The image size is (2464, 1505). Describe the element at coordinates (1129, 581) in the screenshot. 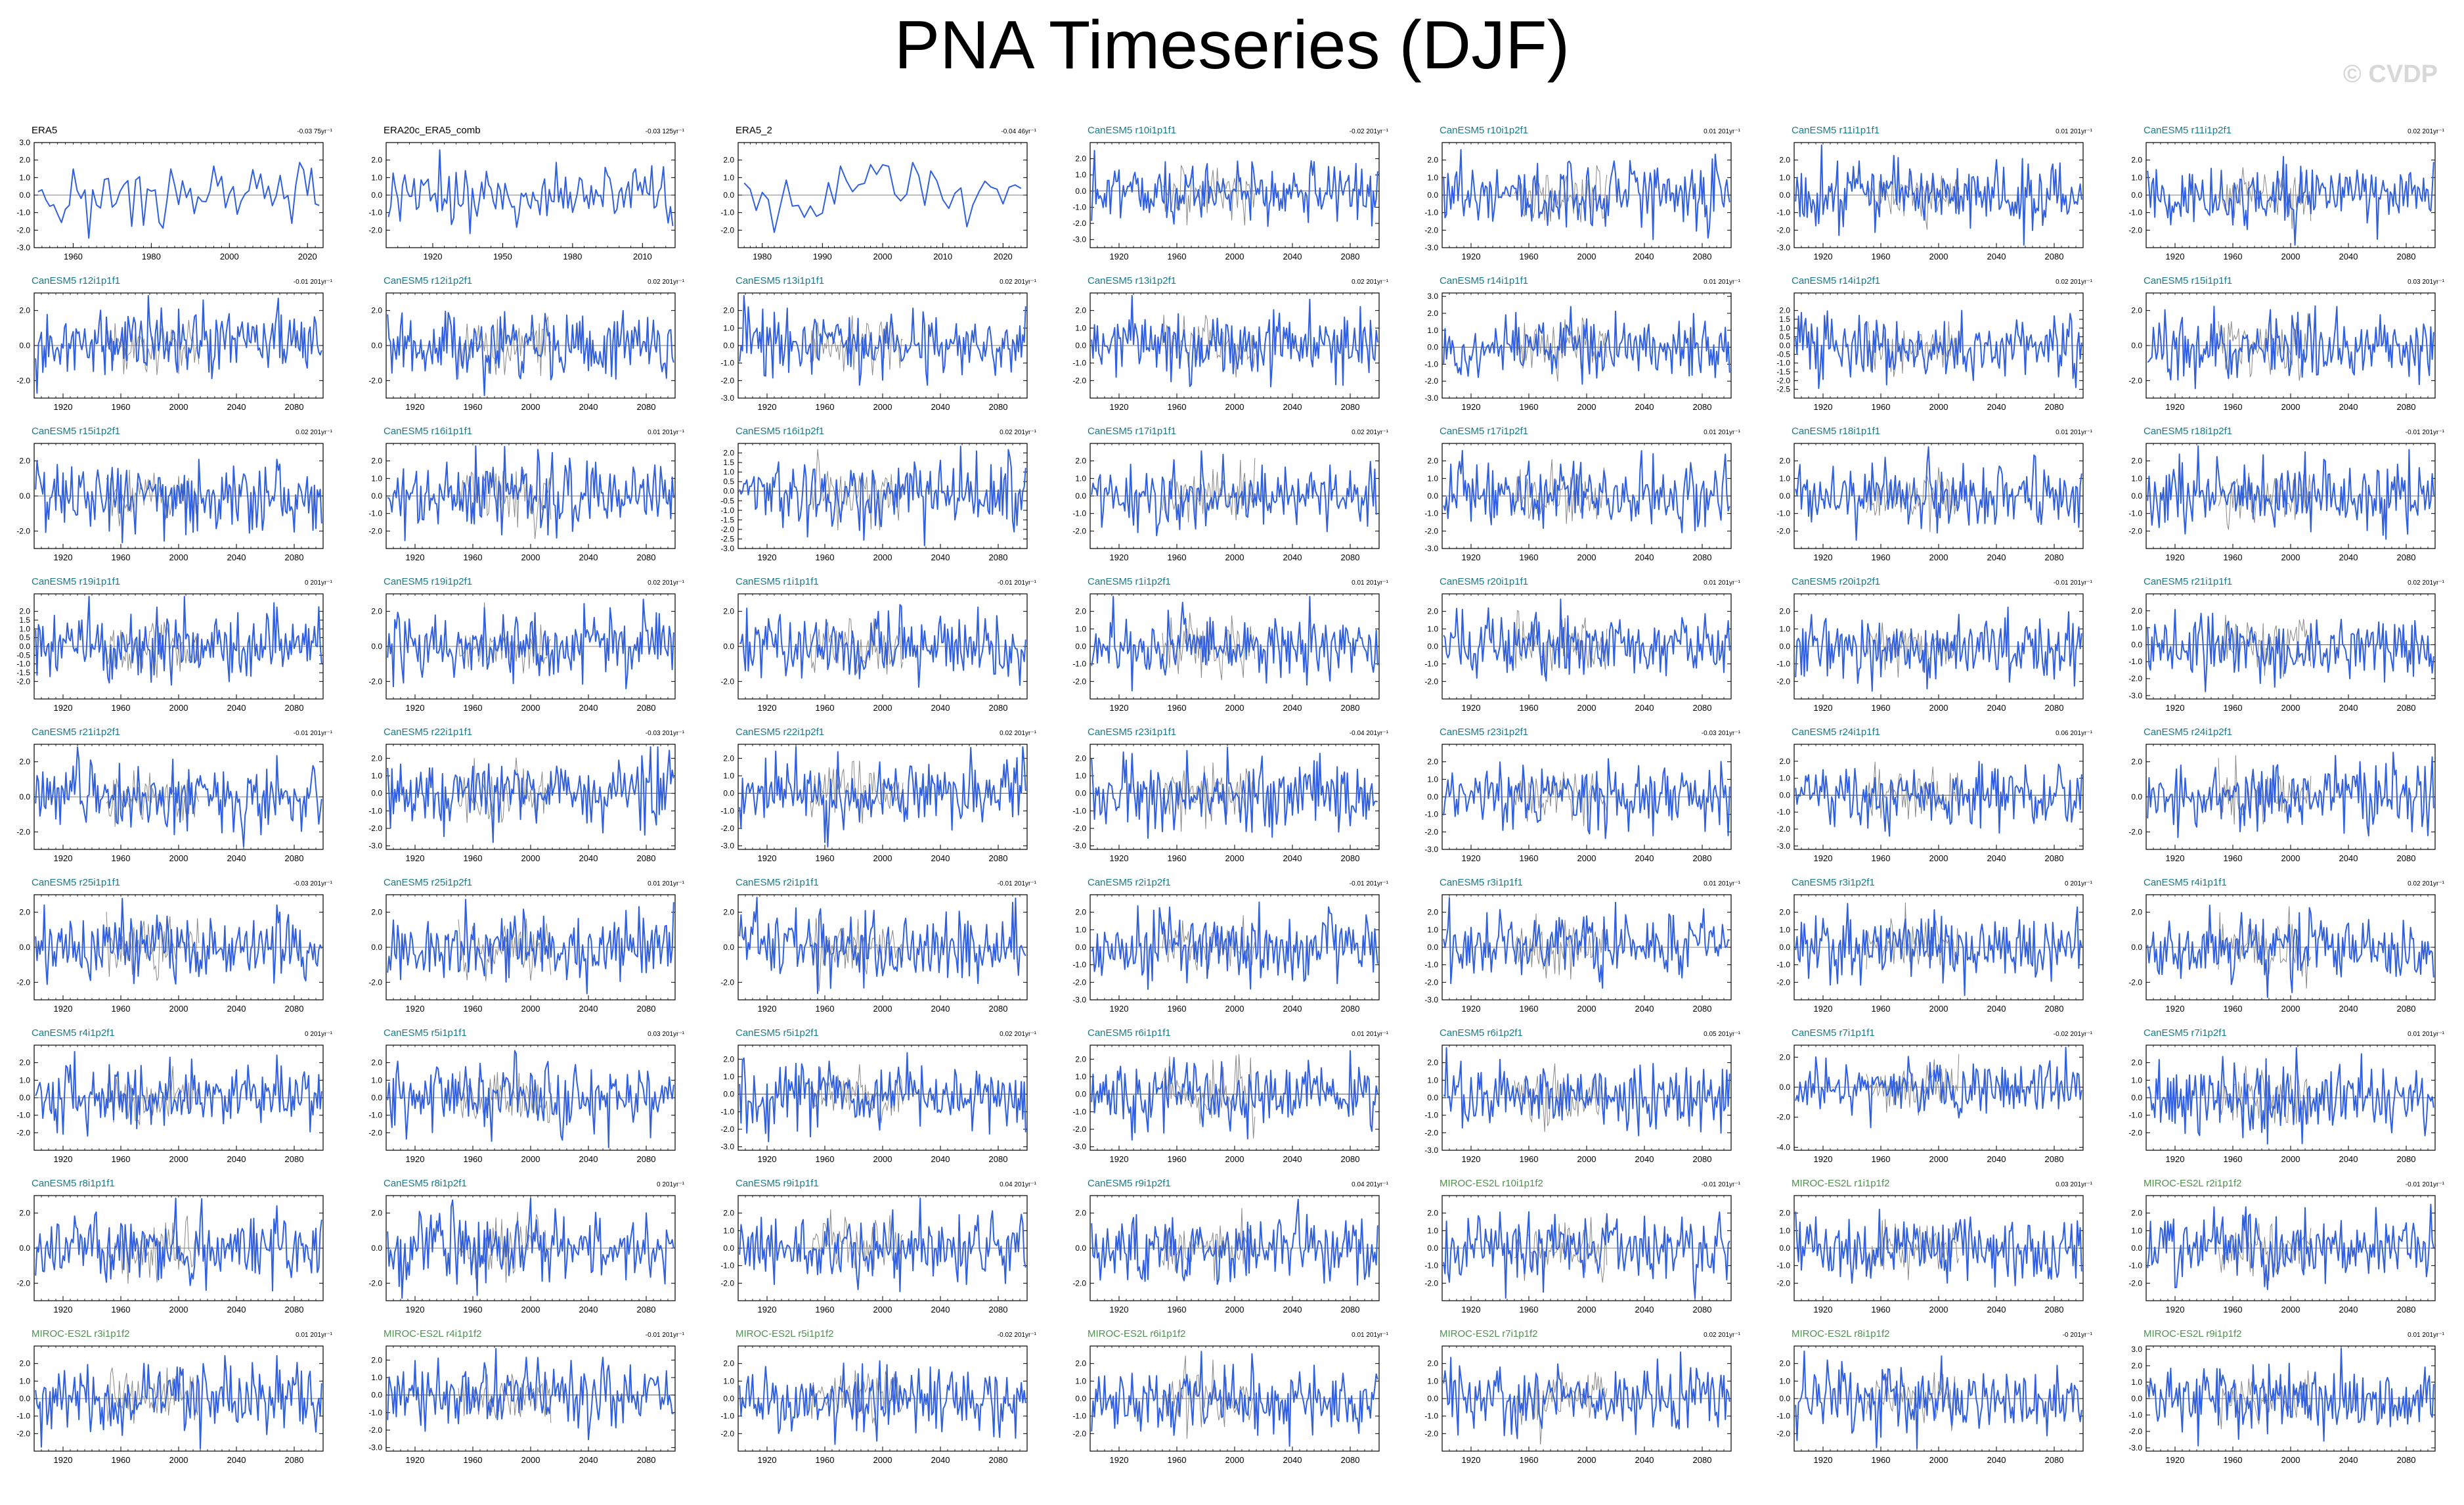

I see `panel-title: CanESM5 r1i1p2f1` at that location.